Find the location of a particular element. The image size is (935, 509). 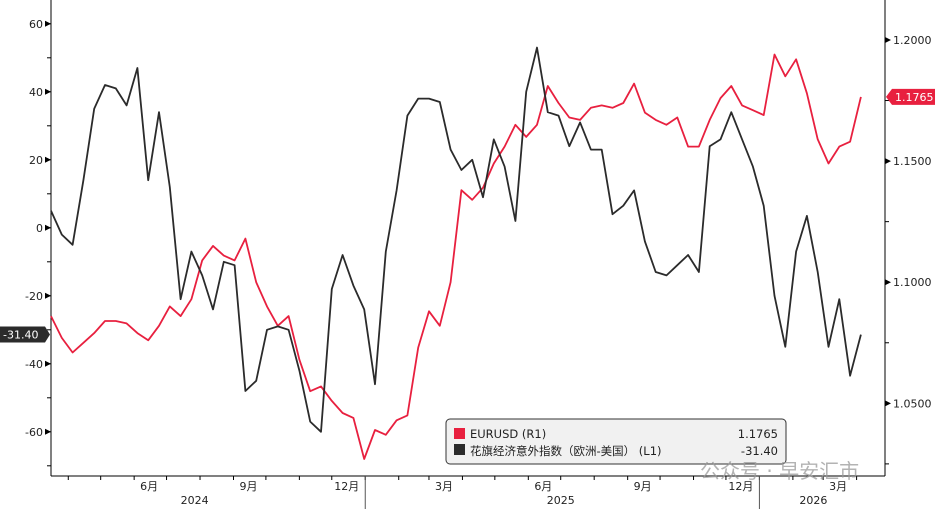

x-year-label: 2026 is located at coordinates (813, 500).